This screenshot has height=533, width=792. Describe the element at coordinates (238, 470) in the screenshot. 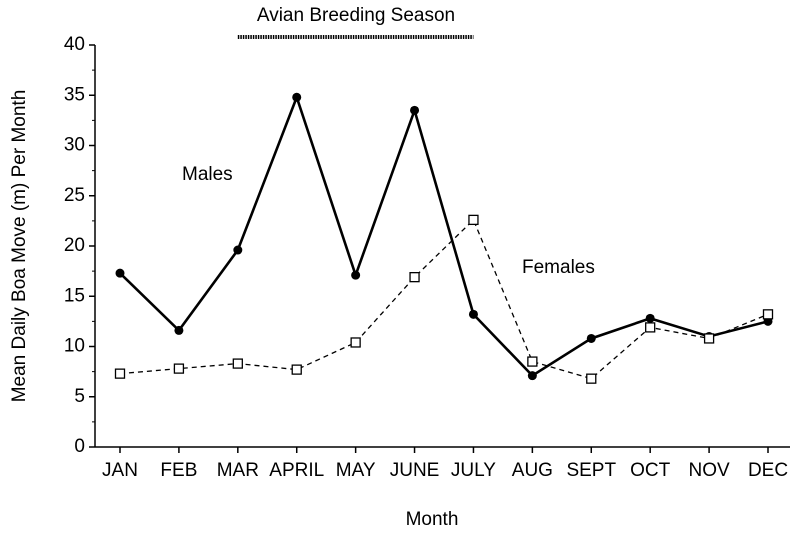

I see `x-tick-label: MAR` at that location.